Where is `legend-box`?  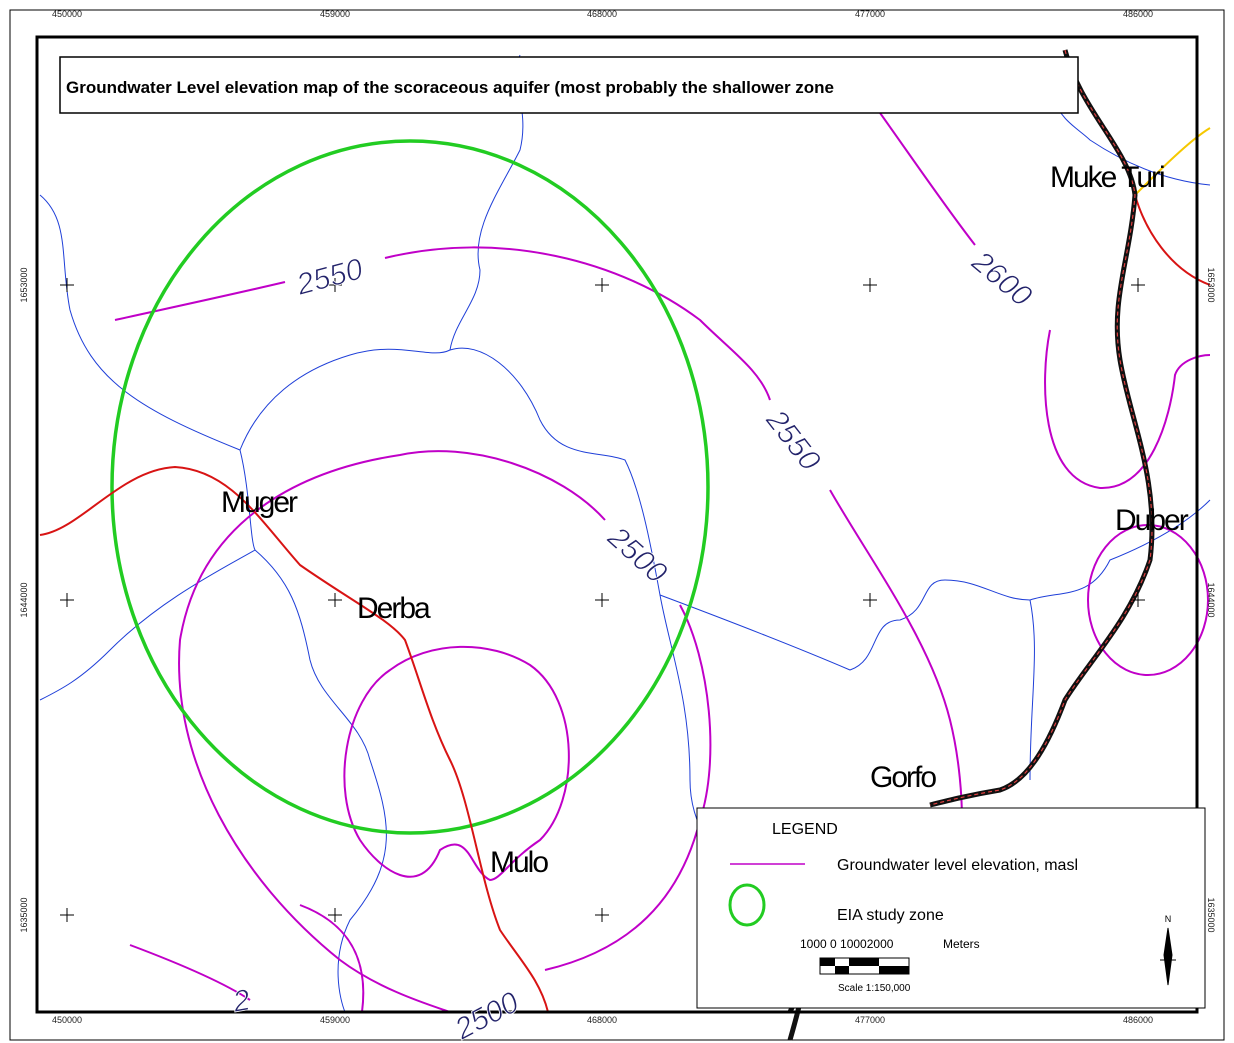 legend-box is located at coordinates (951, 908).